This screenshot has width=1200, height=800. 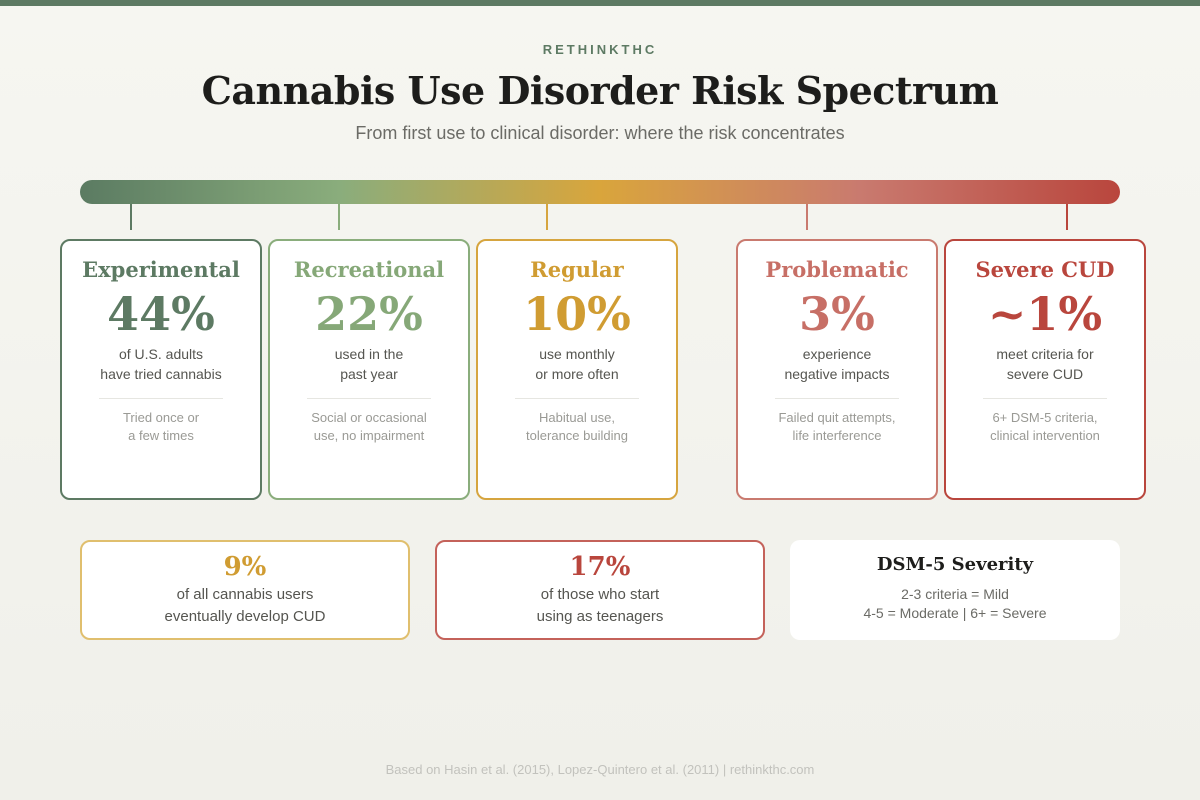 What do you see at coordinates (577, 269) in the screenshot?
I see `stage-title: Regular` at bounding box center [577, 269].